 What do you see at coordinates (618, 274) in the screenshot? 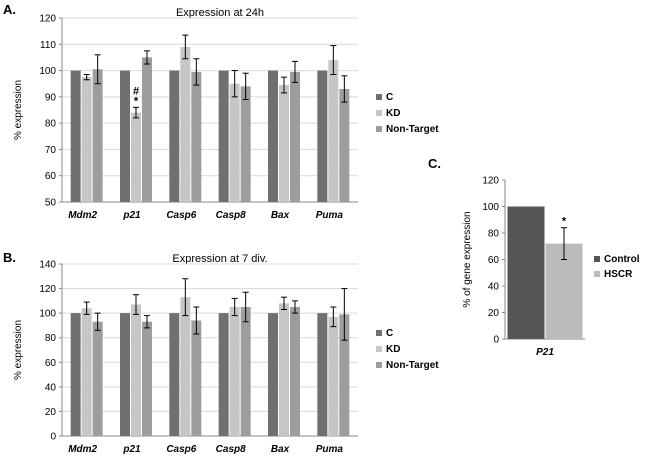
I see `legend-label: HSCR` at bounding box center [618, 274].